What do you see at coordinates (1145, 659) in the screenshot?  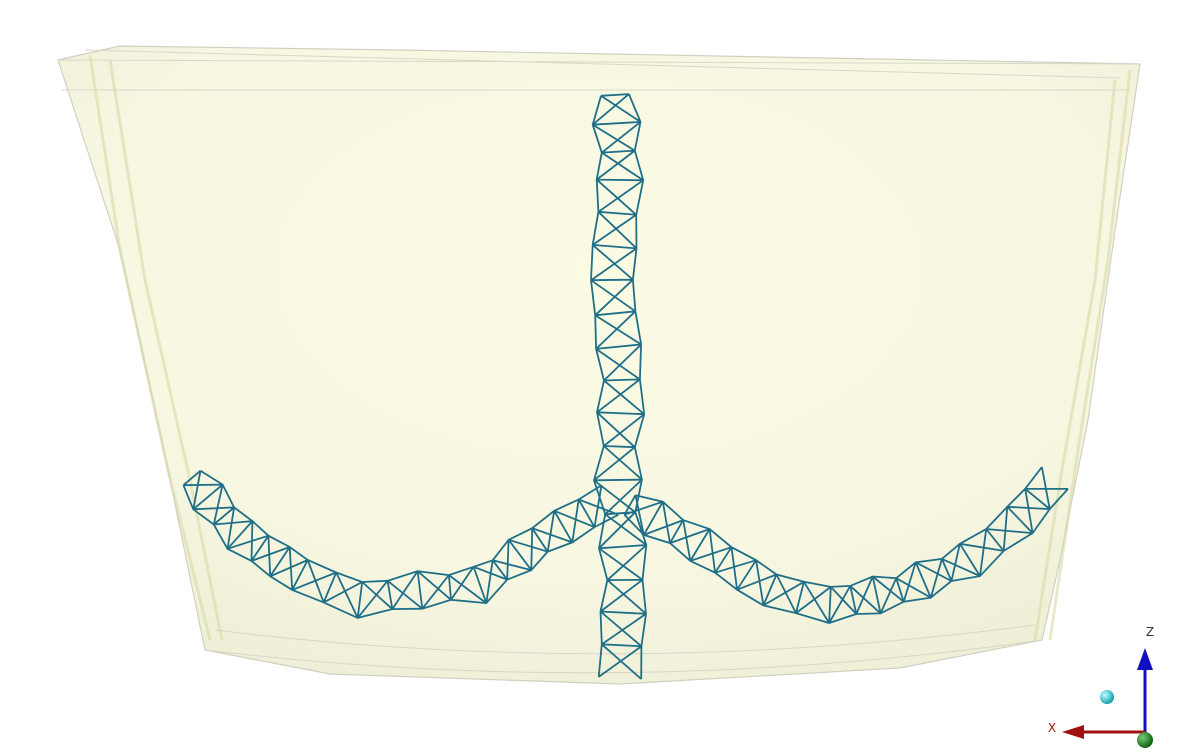 I see `z-arrow` at bounding box center [1145, 659].